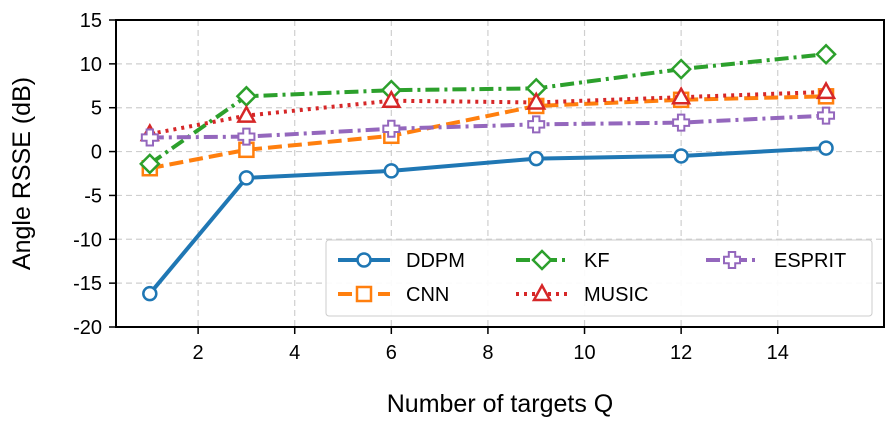 This screenshot has width=896, height=430. I want to click on legend: DDPM CNN KF MUSIC ESPRIT, so click(599, 278).